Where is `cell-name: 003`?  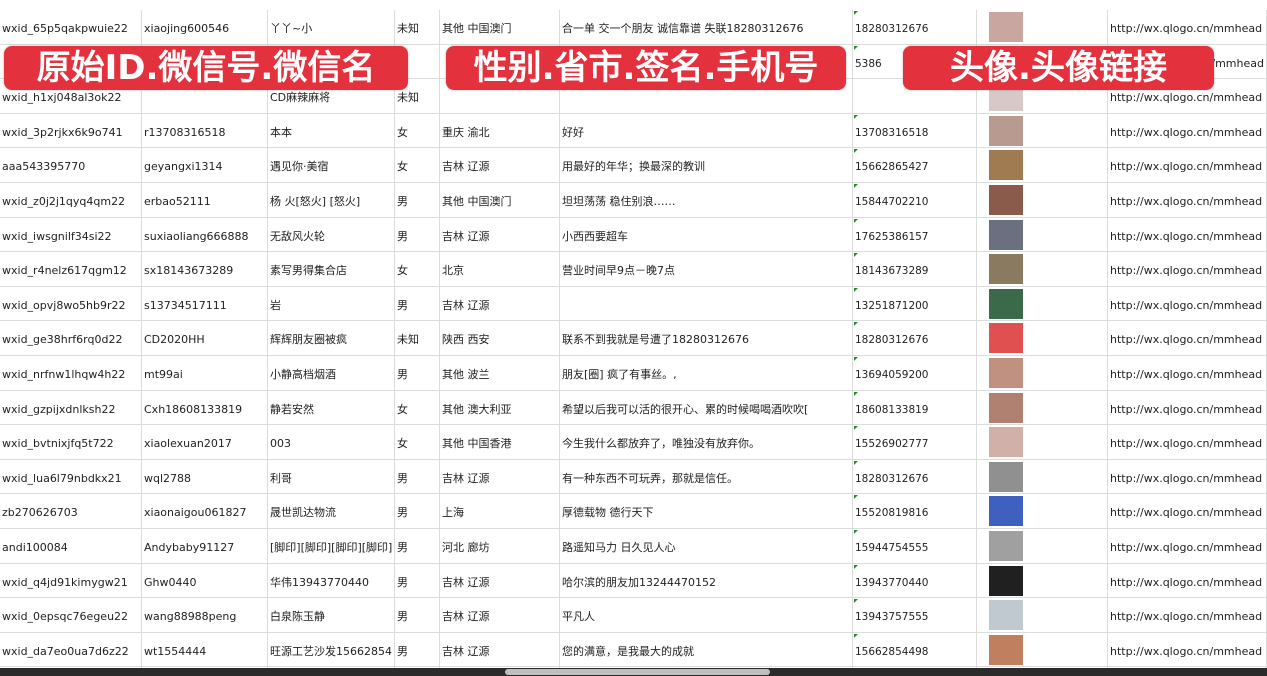
cell-name: 003 is located at coordinates (331, 442).